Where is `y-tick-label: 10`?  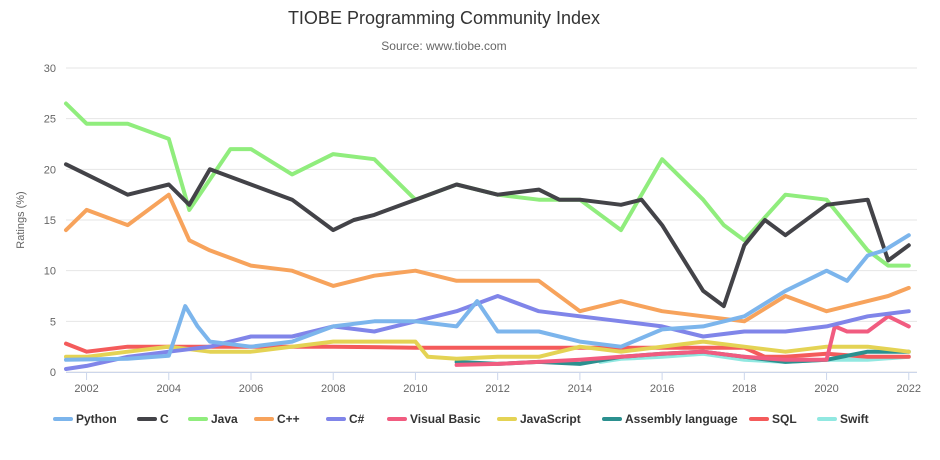
y-tick-label: 10 is located at coordinates (50, 272).